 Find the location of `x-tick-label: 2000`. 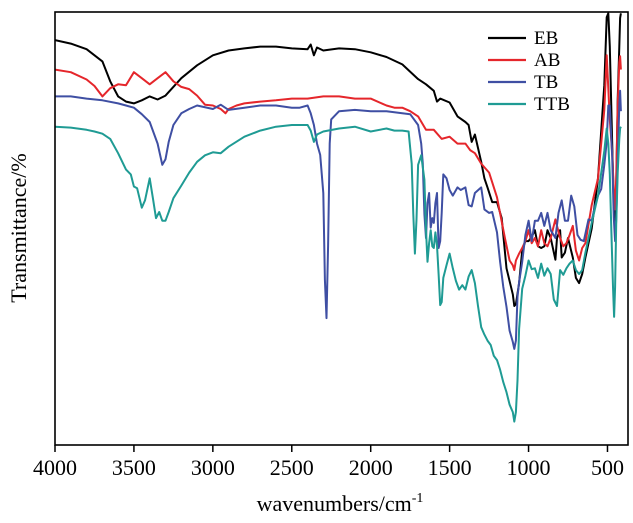

x-tick-label: 2000 is located at coordinates (371, 467).